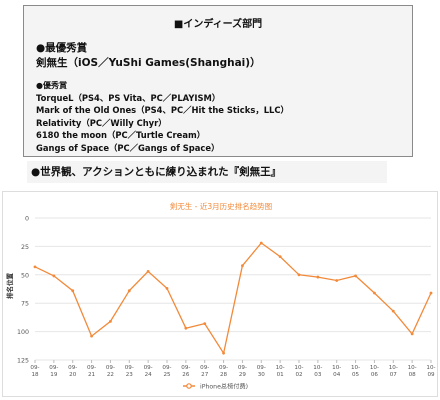 The image size is (440, 400). What do you see at coordinates (189, 386) in the screenshot?
I see `legend-marker-icon` at bounding box center [189, 386].